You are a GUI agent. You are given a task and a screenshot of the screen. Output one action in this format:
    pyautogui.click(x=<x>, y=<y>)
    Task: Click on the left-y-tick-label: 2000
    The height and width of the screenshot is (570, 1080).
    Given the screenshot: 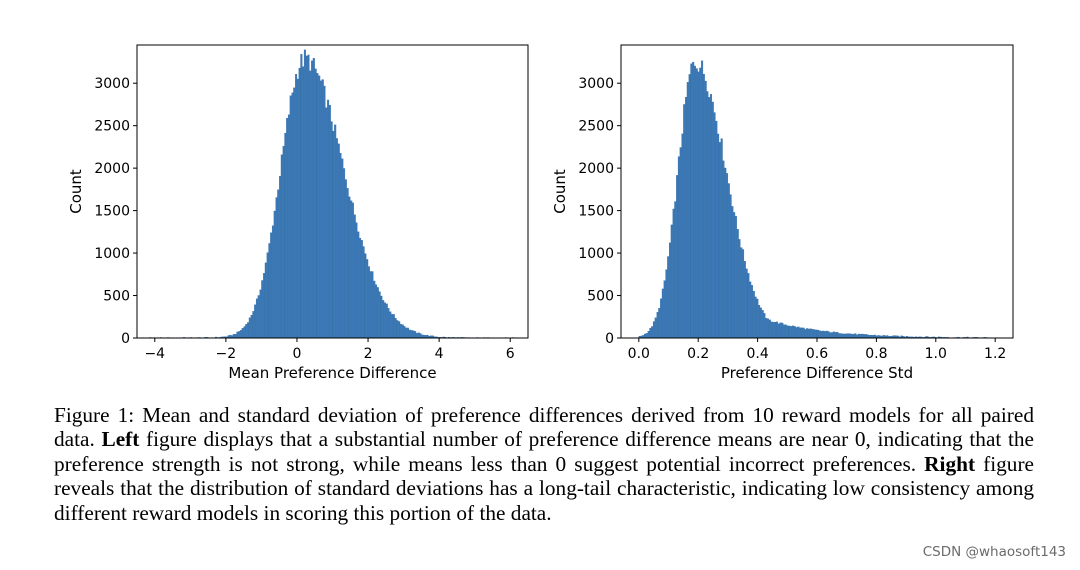 What is the action you would take?
    pyautogui.click(x=112, y=169)
    